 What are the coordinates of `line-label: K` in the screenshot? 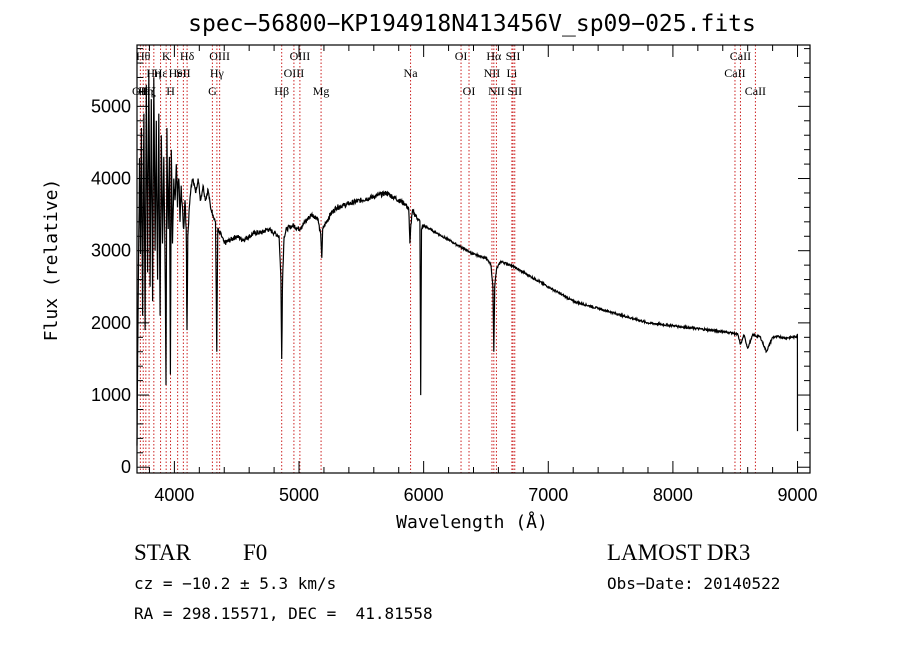 It's located at (166, 56).